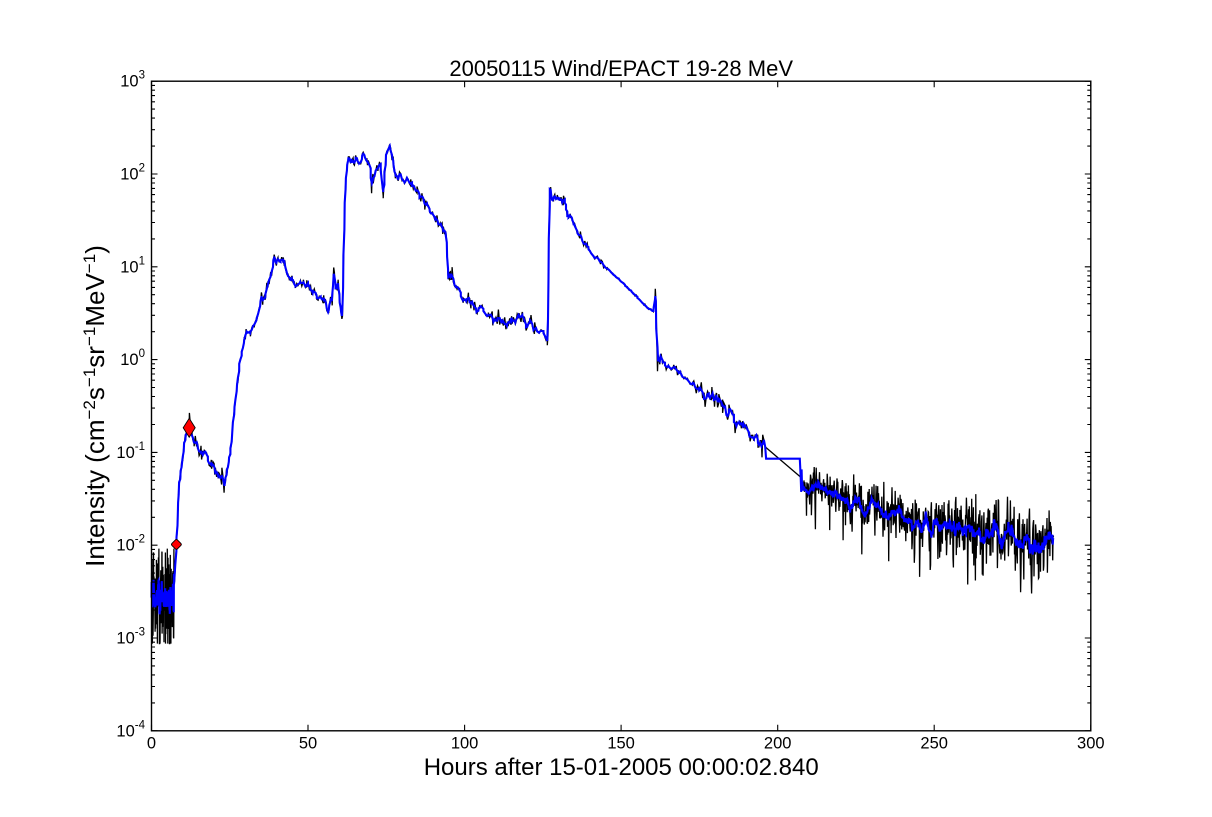 This screenshot has width=1212, height=817. What do you see at coordinates (621, 68) in the screenshot?
I see `svg-text: 20050115 Wind/EPACT 19-28 MeV` at bounding box center [621, 68].